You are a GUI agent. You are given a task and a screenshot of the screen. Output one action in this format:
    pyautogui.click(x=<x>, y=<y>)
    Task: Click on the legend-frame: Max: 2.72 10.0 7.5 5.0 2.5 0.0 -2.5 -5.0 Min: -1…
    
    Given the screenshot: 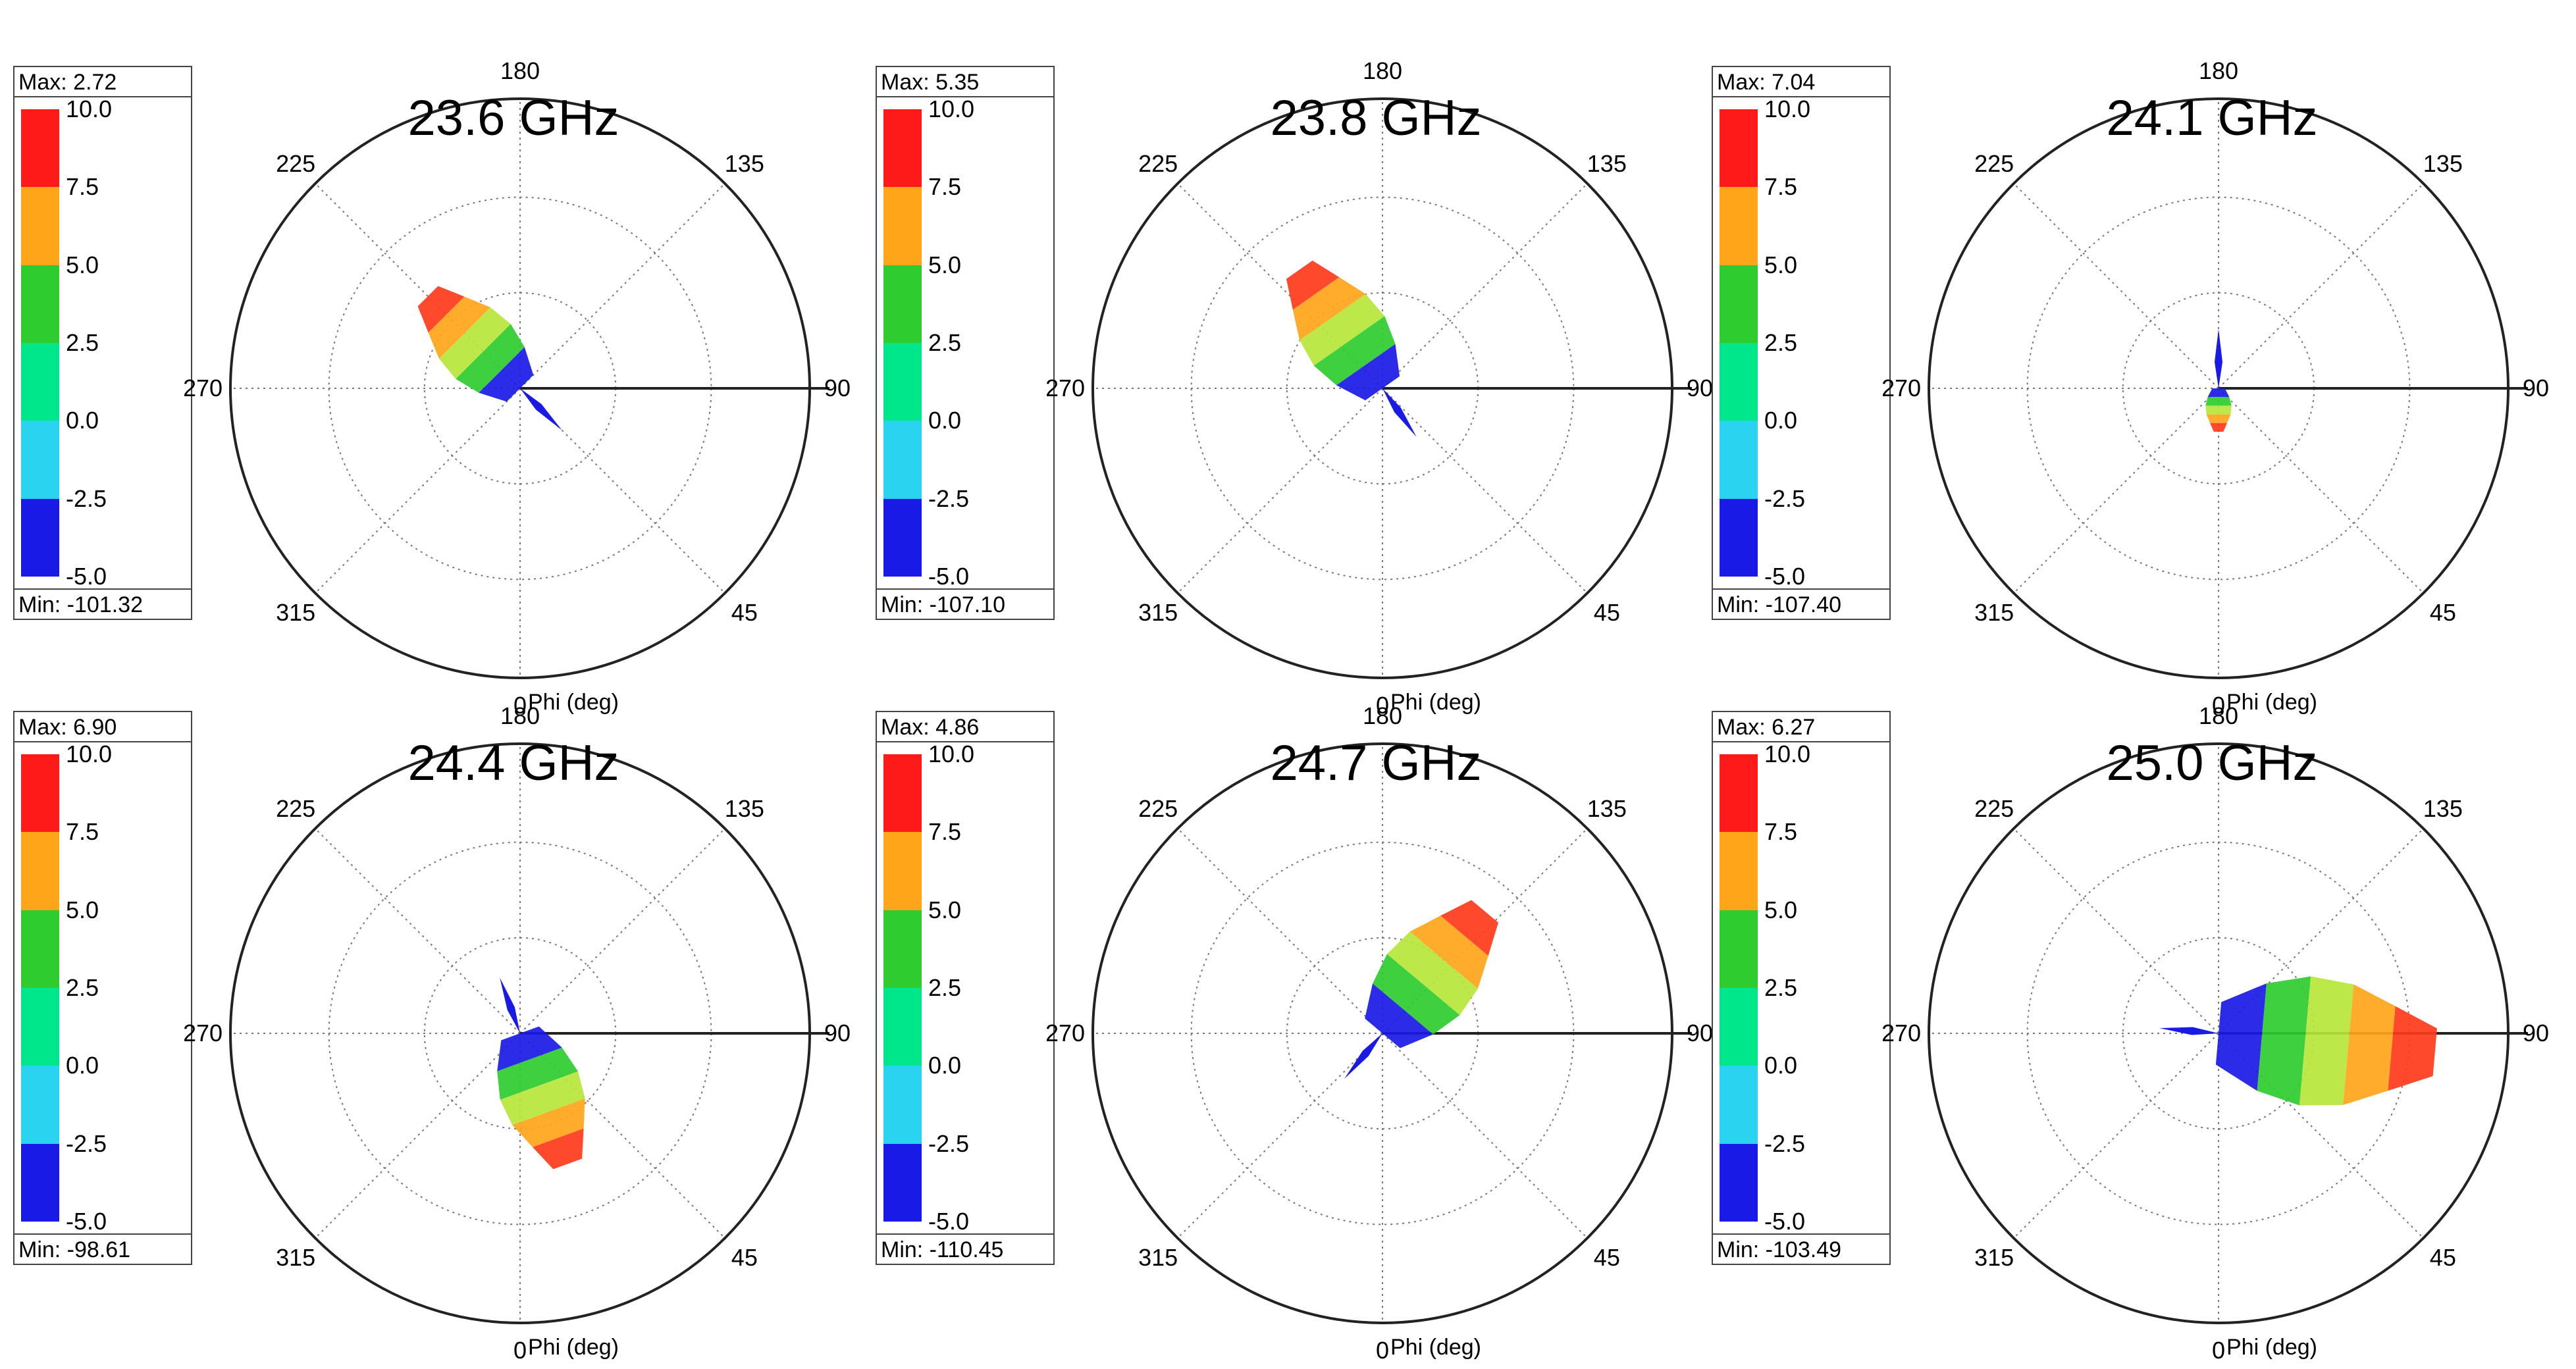 What is the action you would take?
    pyautogui.click(x=102, y=343)
    